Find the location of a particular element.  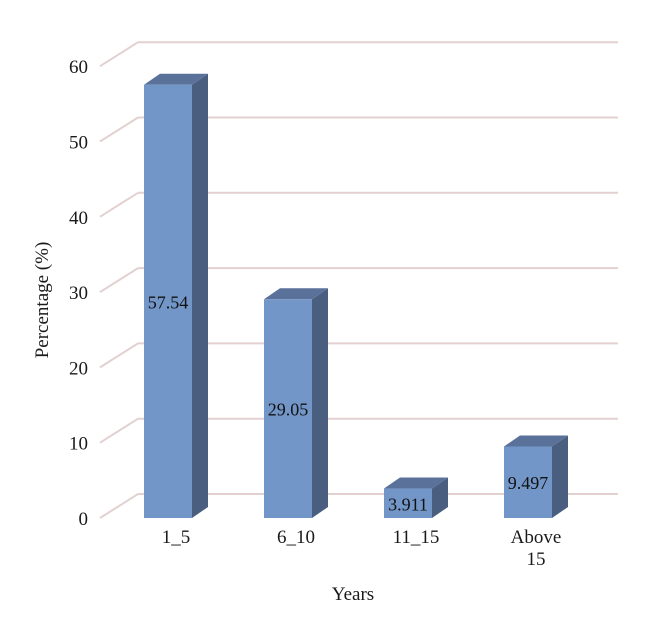

y-axis-title: Percentage (%) is located at coordinates (42, 300).